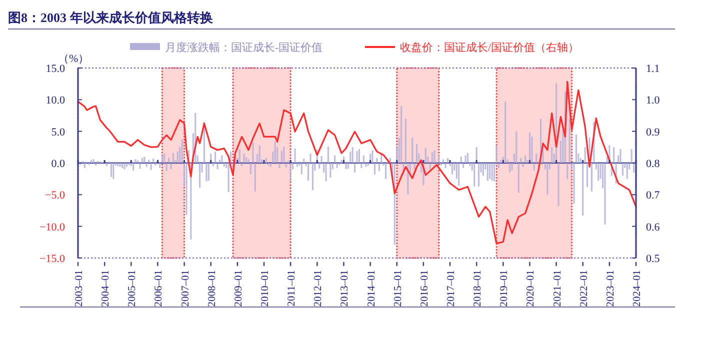  What do you see at coordinates (653, 69) in the screenshot?
I see `y2-tick-label: 1.1` at bounding box center [653, 69].